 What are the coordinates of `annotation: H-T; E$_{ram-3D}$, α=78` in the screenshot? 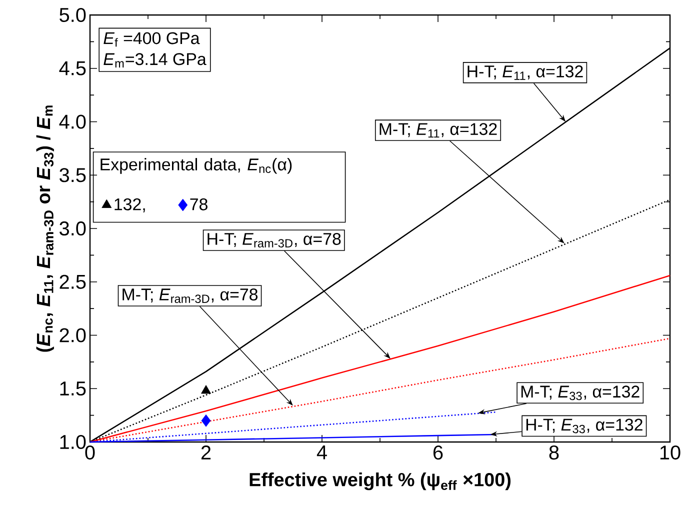 It's located at (274, 240).